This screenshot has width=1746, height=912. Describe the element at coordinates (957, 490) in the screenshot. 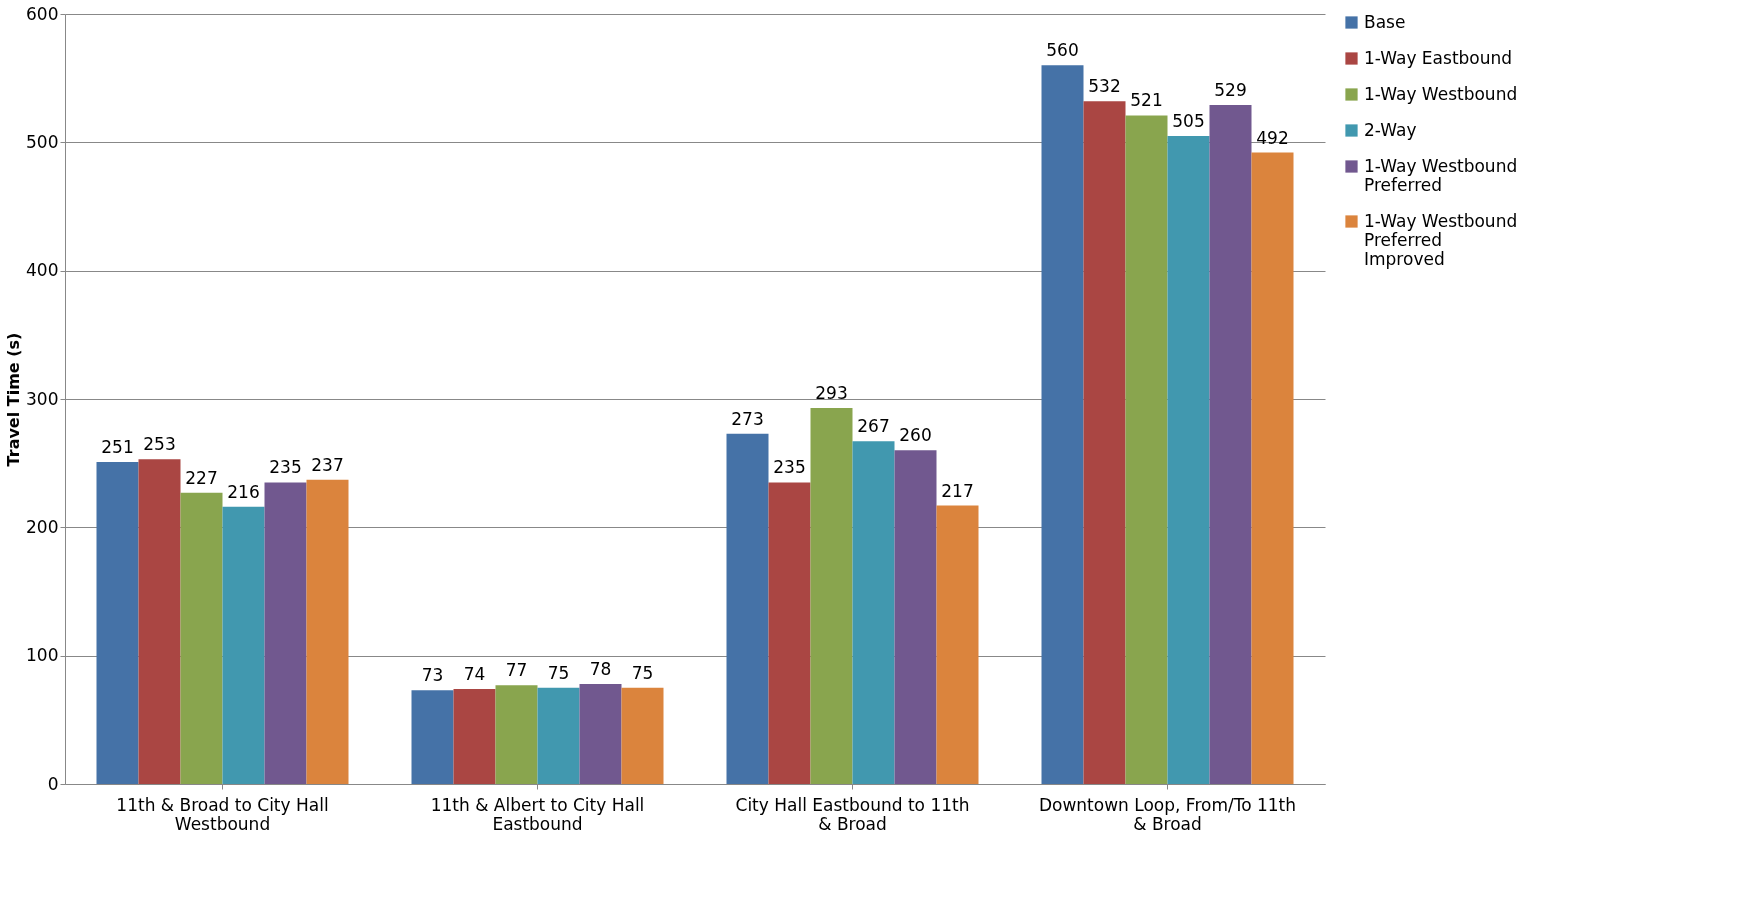

I see `data-label: 217` at that location.